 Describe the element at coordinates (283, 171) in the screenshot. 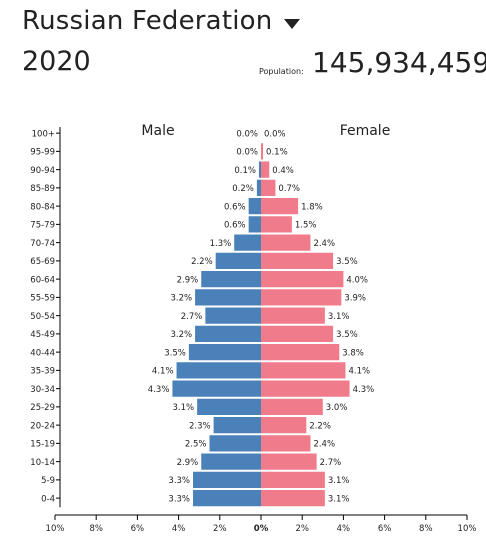

I see `female-value-label: 0.4%` at that location.